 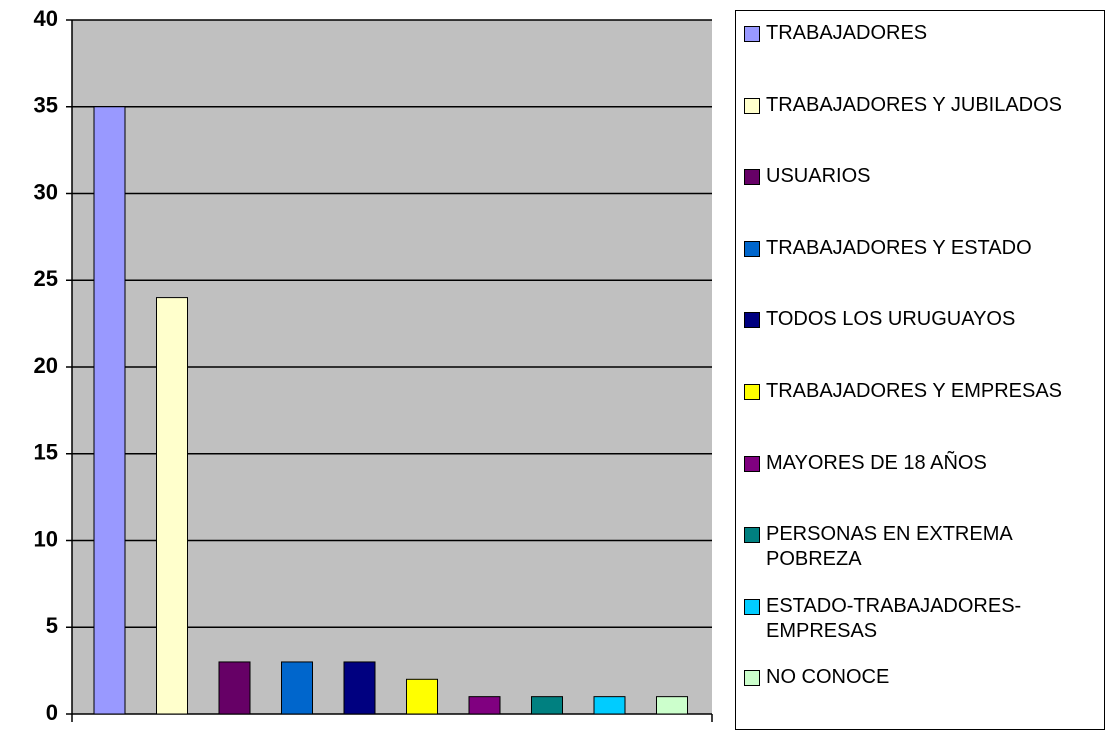 What do you see at coordinates (899, 247) in the screenshot?
I see `legend-label: TRABAJADORES Y ESTADO` at bounding box center [899, 247].